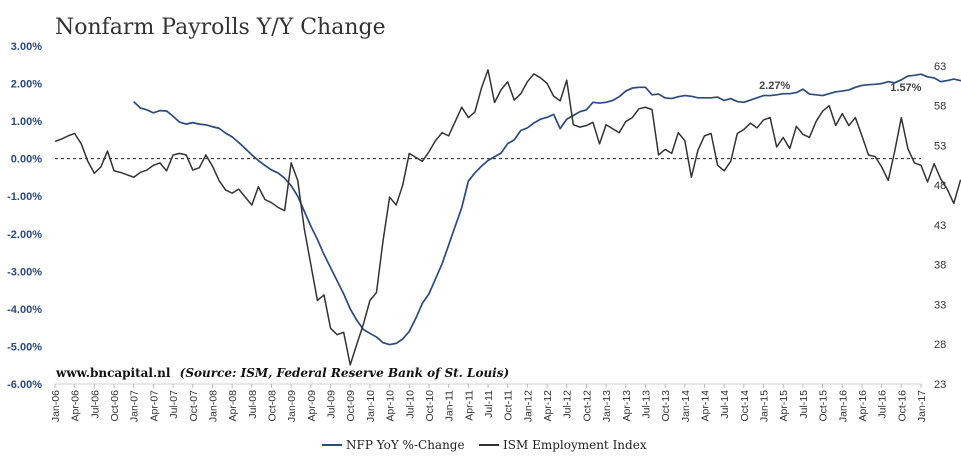 This screenshot has width=961, height=461. What do you see at coordinates (95, 404) in the screenshot?
I see `x-tick-label: Jul-06` at bounding box center [95, 404].